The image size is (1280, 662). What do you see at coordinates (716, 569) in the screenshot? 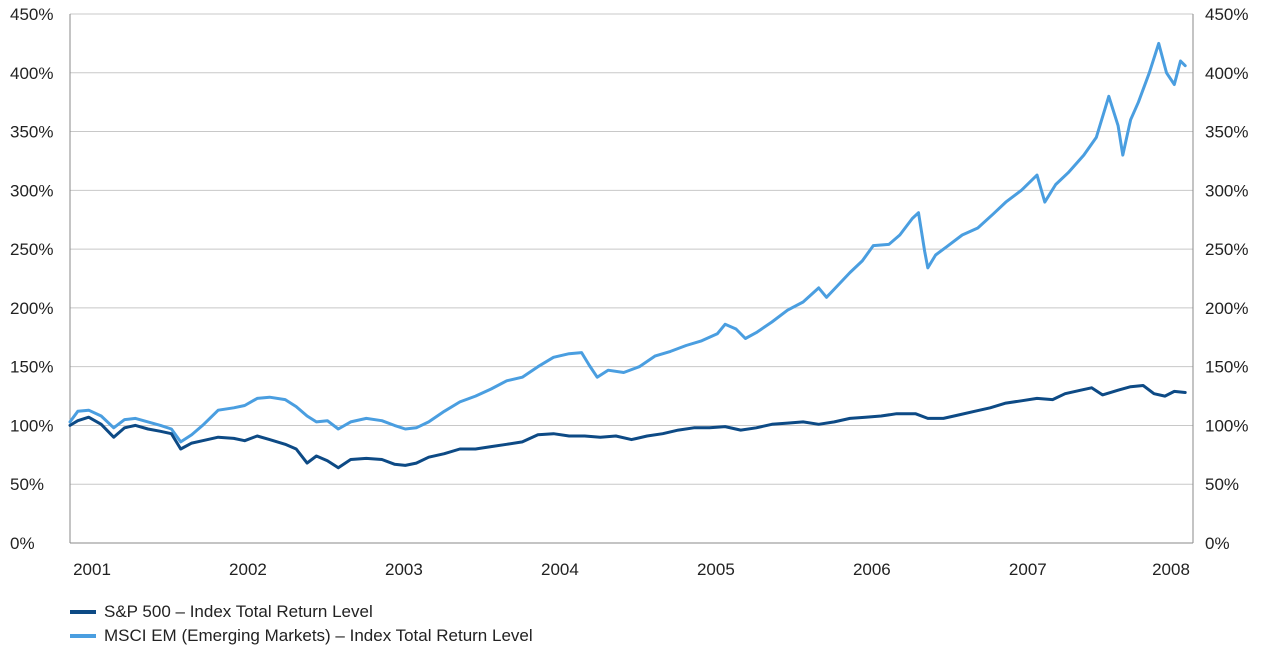
I see `x-tick-2005: 2005` at bounding box center [716, 569].